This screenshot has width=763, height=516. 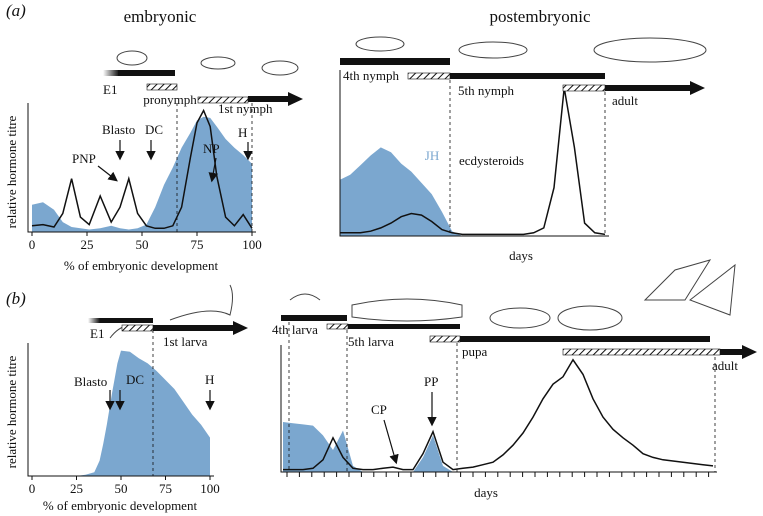 I want to click on stage-label: pupa, so click(x=475, y=351).